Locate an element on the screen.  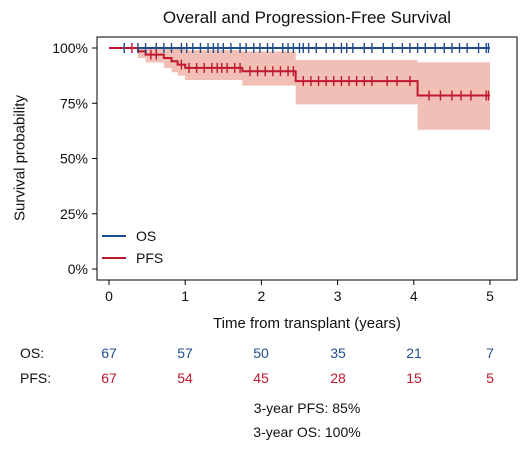
risk-pfs-4: 15 is located at coordinates (414, 378).